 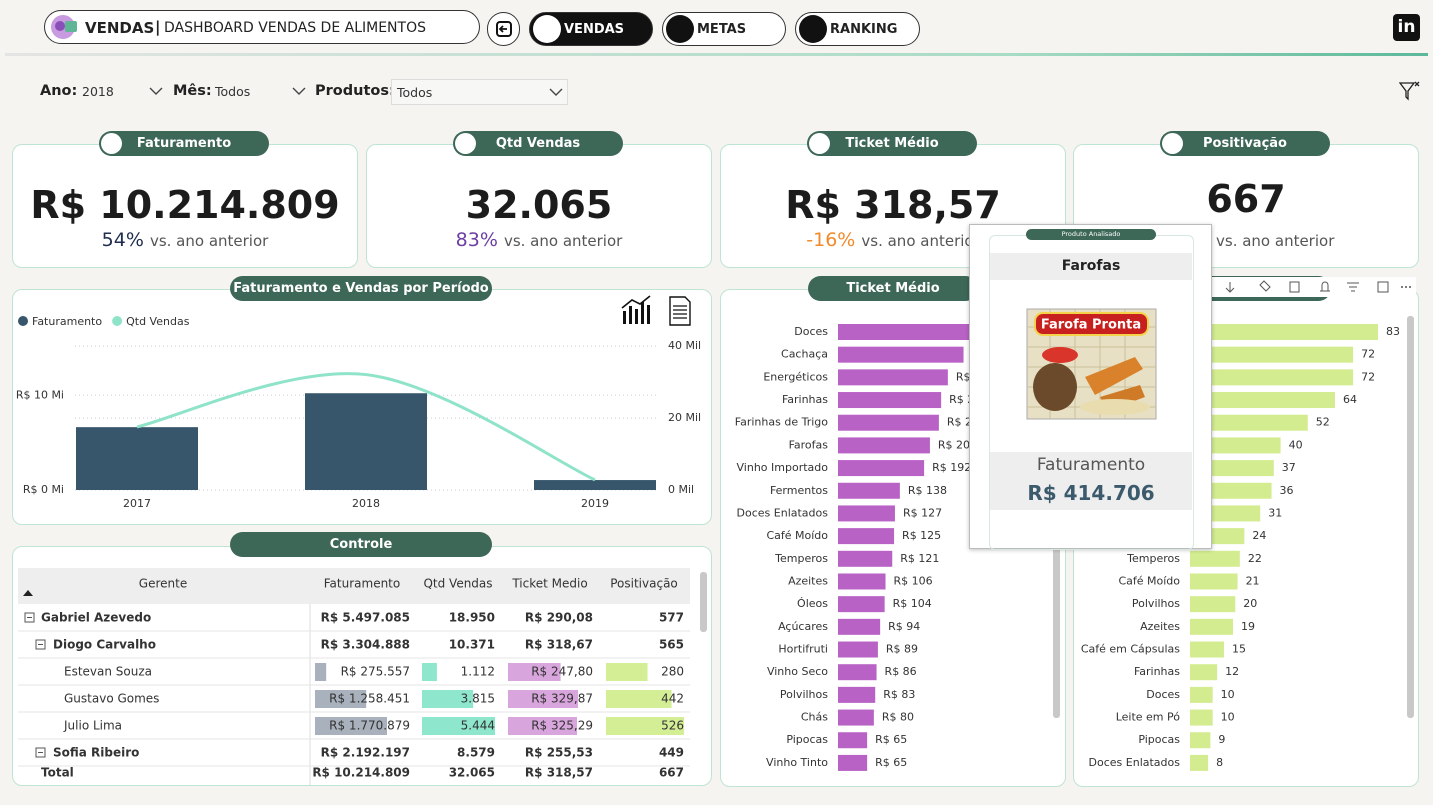 What do you see at coordinates (1350, 399) in the screenshot?
I see `value-label: 64` at bounding box center [1350, 399].